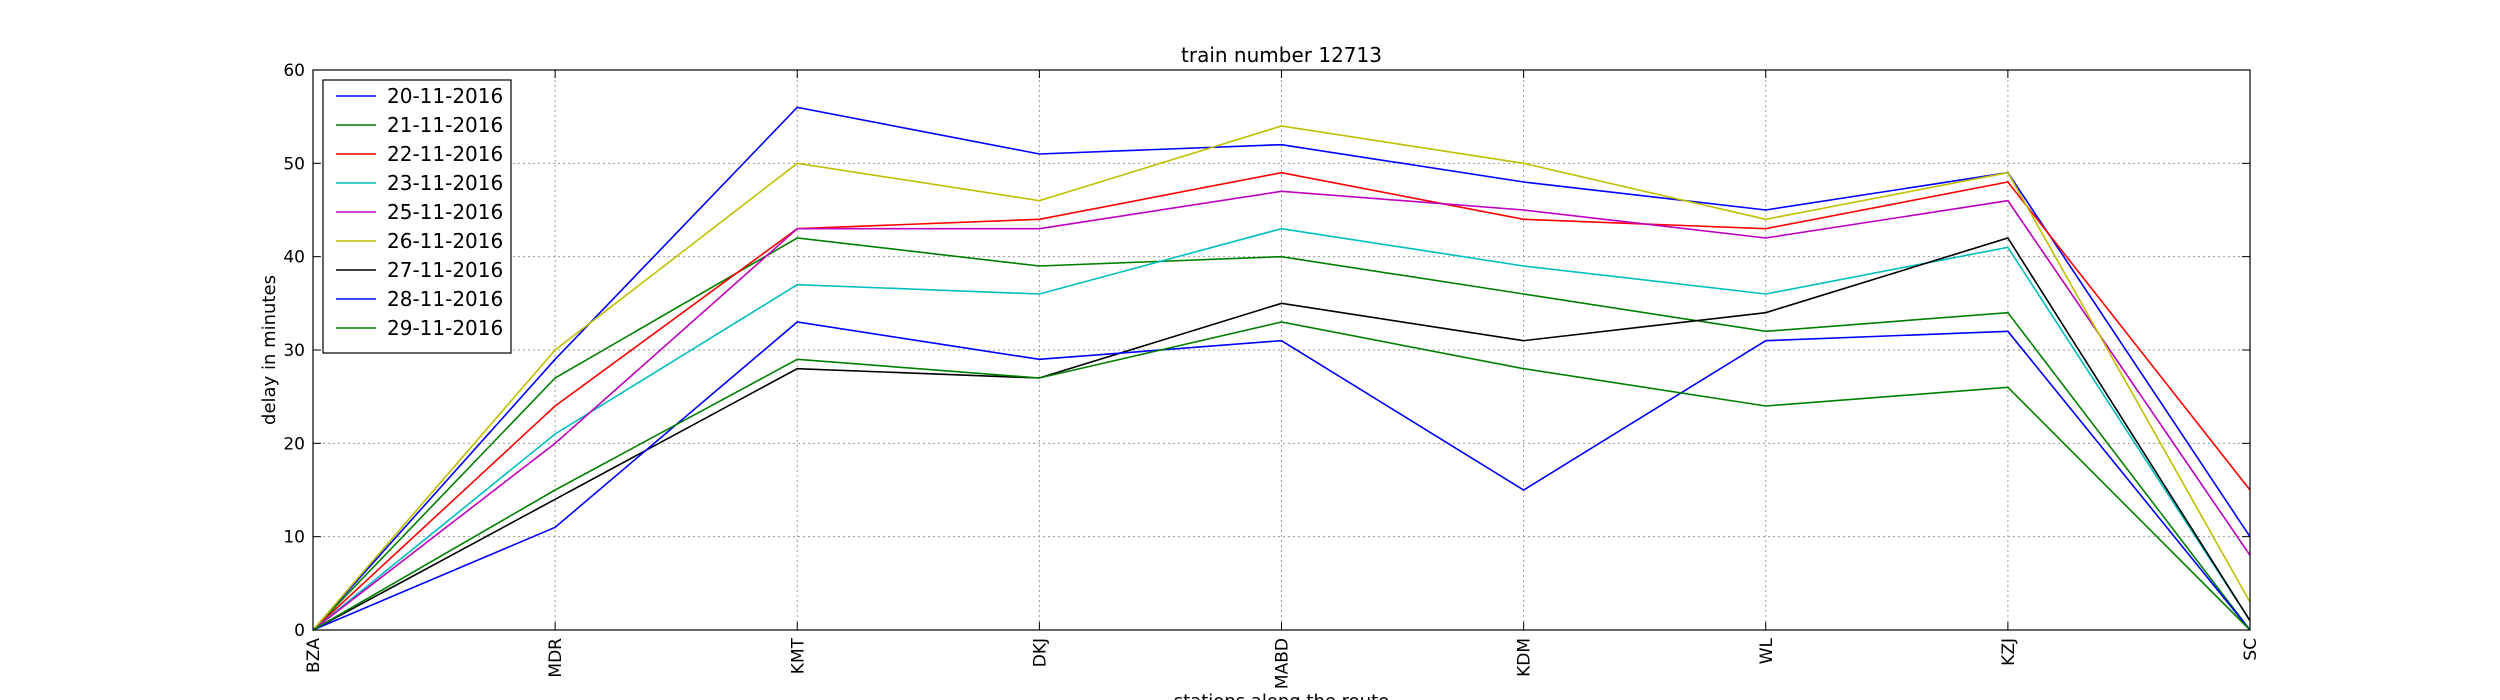 The width and height of the screenshot is (2500, 700). I want to click on y-axis-label: delay in minutes, so click(269, 350).